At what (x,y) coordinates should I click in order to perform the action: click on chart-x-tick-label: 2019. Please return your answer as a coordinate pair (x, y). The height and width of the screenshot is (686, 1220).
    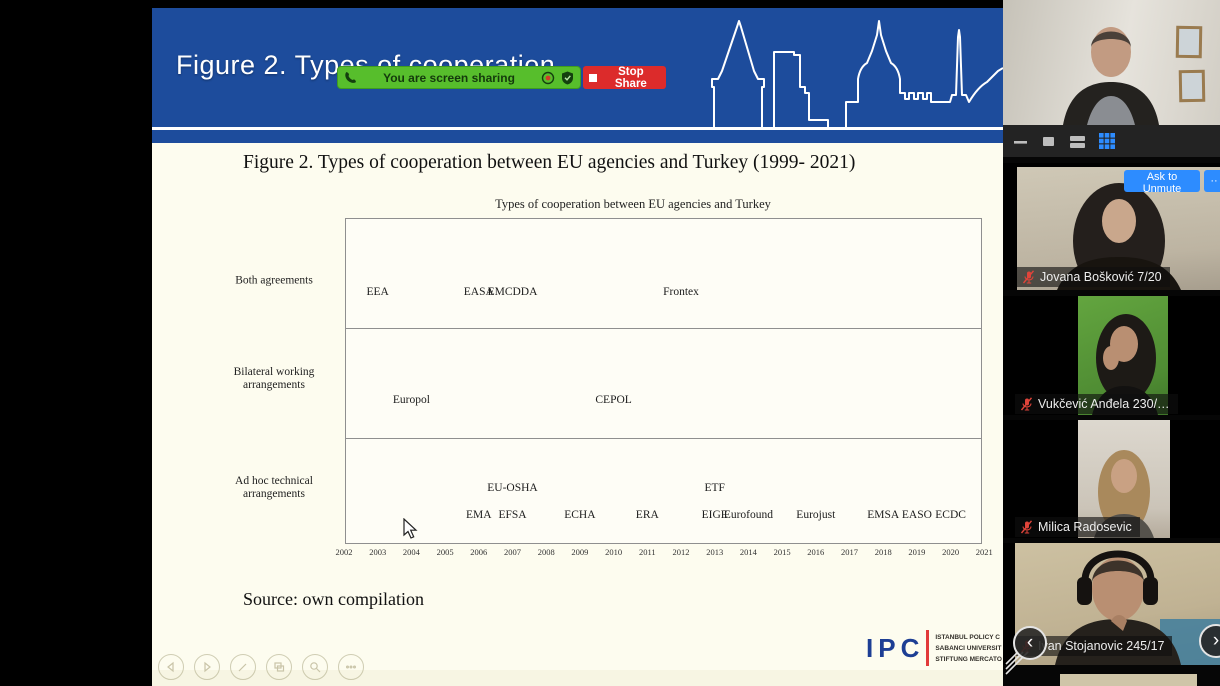
    Looking at the image, I should click on (917, 552).